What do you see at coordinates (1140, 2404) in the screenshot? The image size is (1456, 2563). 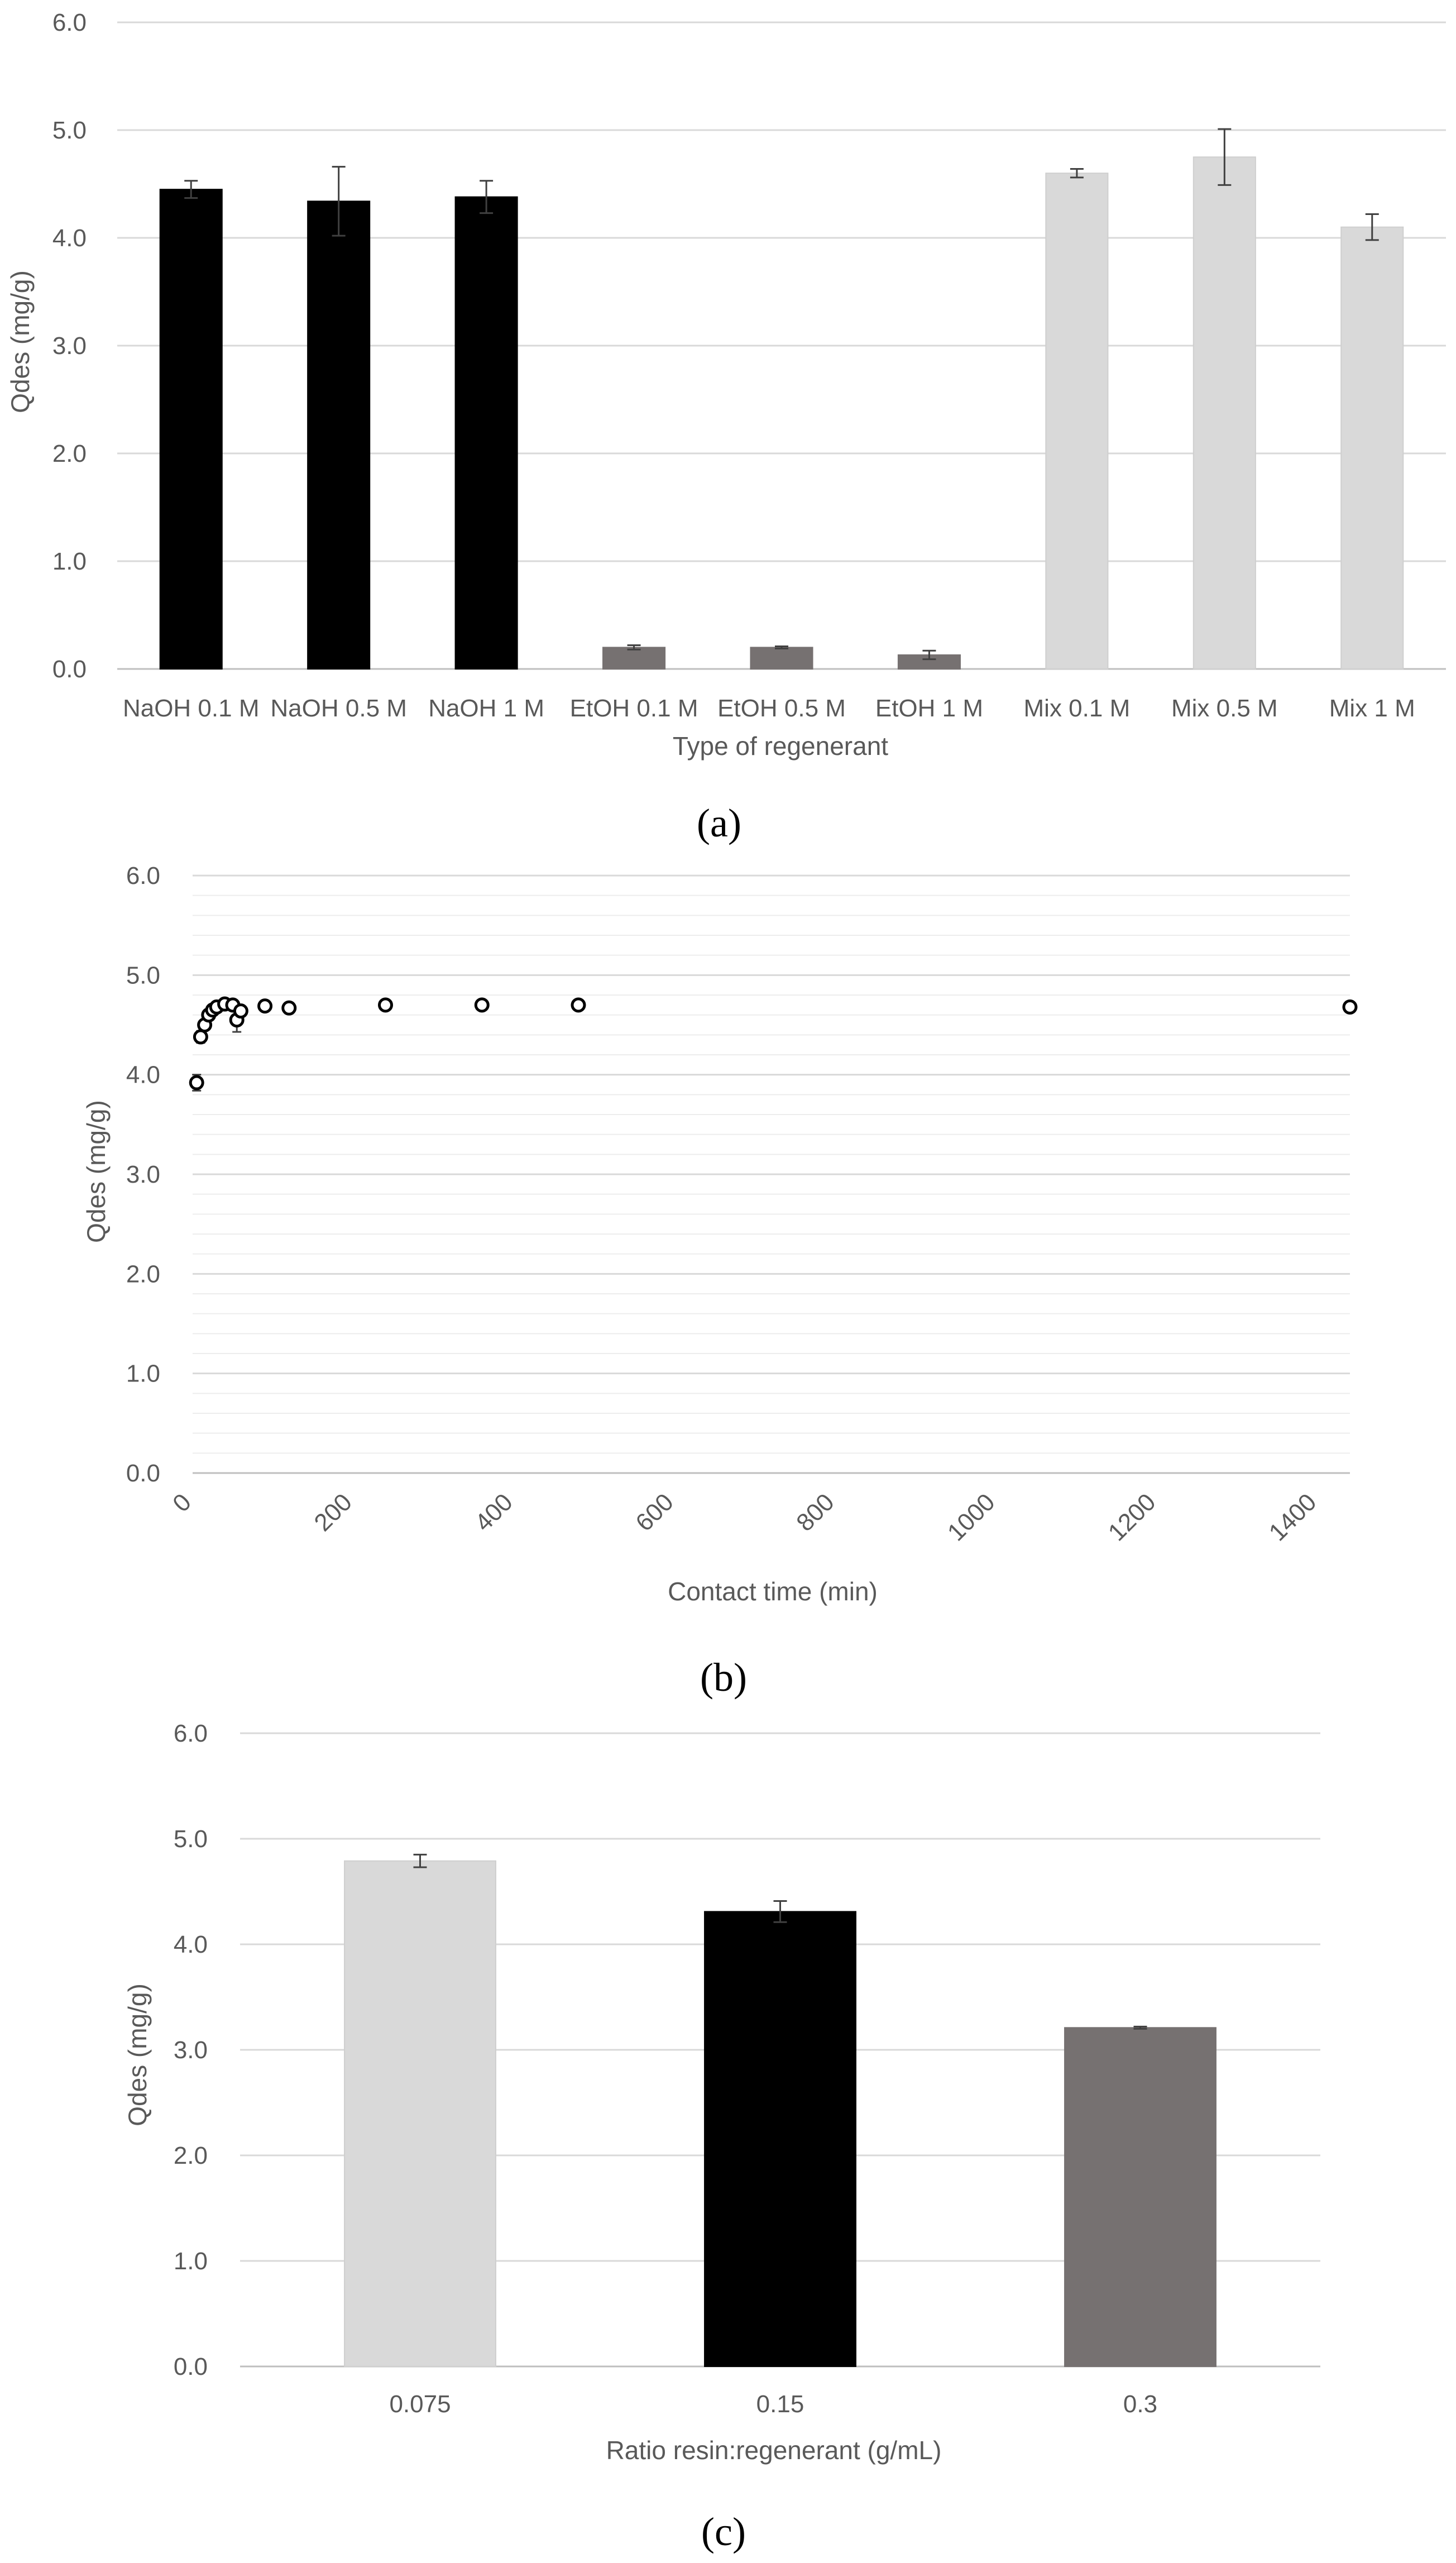 I see `x-tick-label-0-3: 0.3` at bounding box center [1140, 2404].